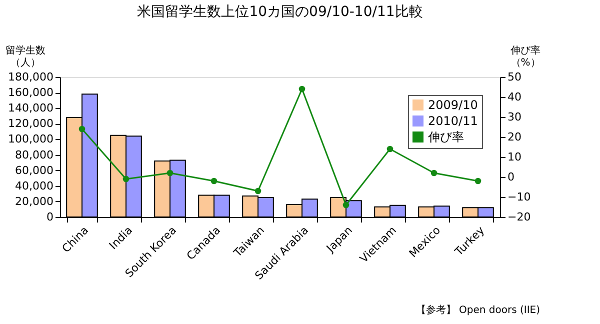 The width and height of the screenshot is (600, 324). What do you see at coordinates (515, 77) in the screenshot?
I see `y2-tick-label: 50` at bounding box center [515, 77].